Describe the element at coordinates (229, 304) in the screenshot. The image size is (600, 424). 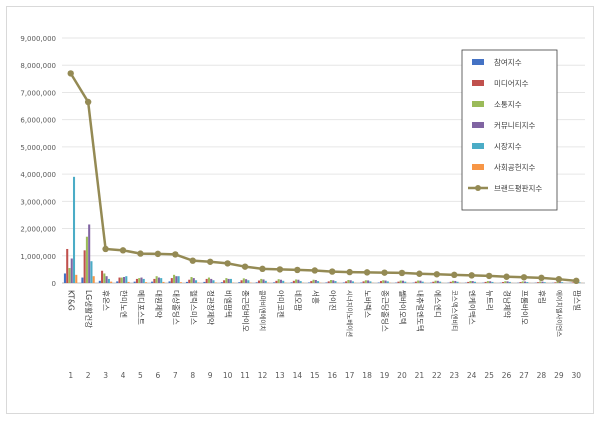
I see `category-label: 비엘팜텍` at that location.